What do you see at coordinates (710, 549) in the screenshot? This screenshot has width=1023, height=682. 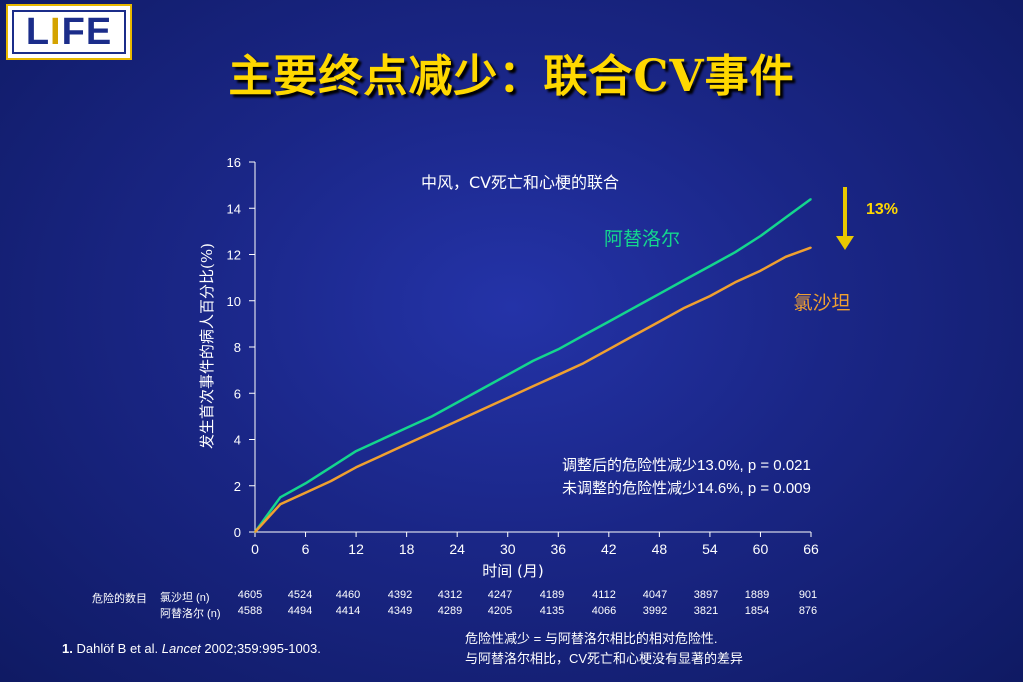 I see `x-tick-label: 54` at bounding box center [710, 549].